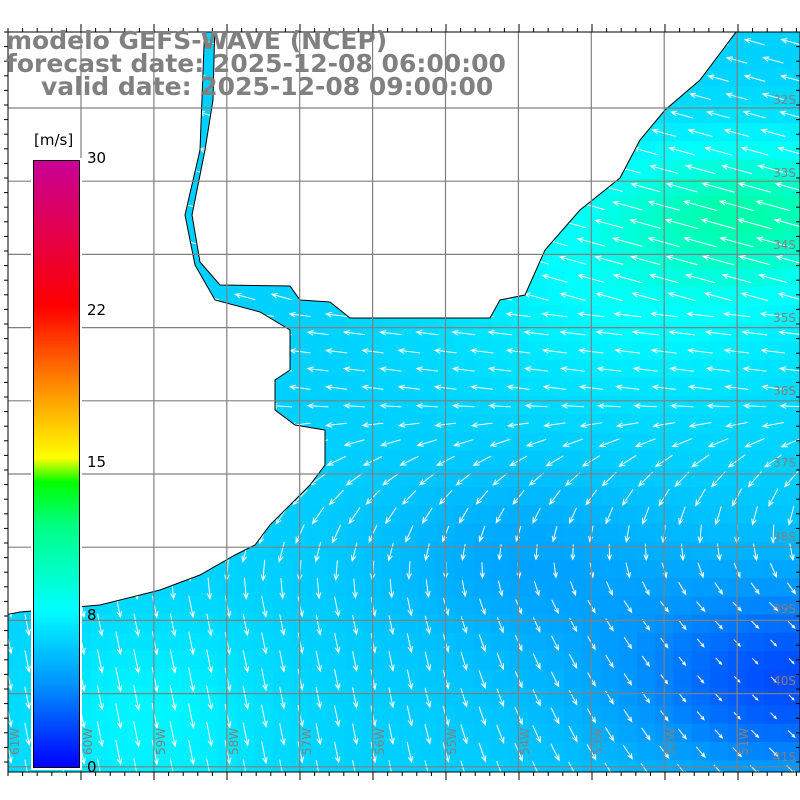 The height and width of the screenshot is (800, 800). I want to click on lat-label: 39S, so click(784, 609).